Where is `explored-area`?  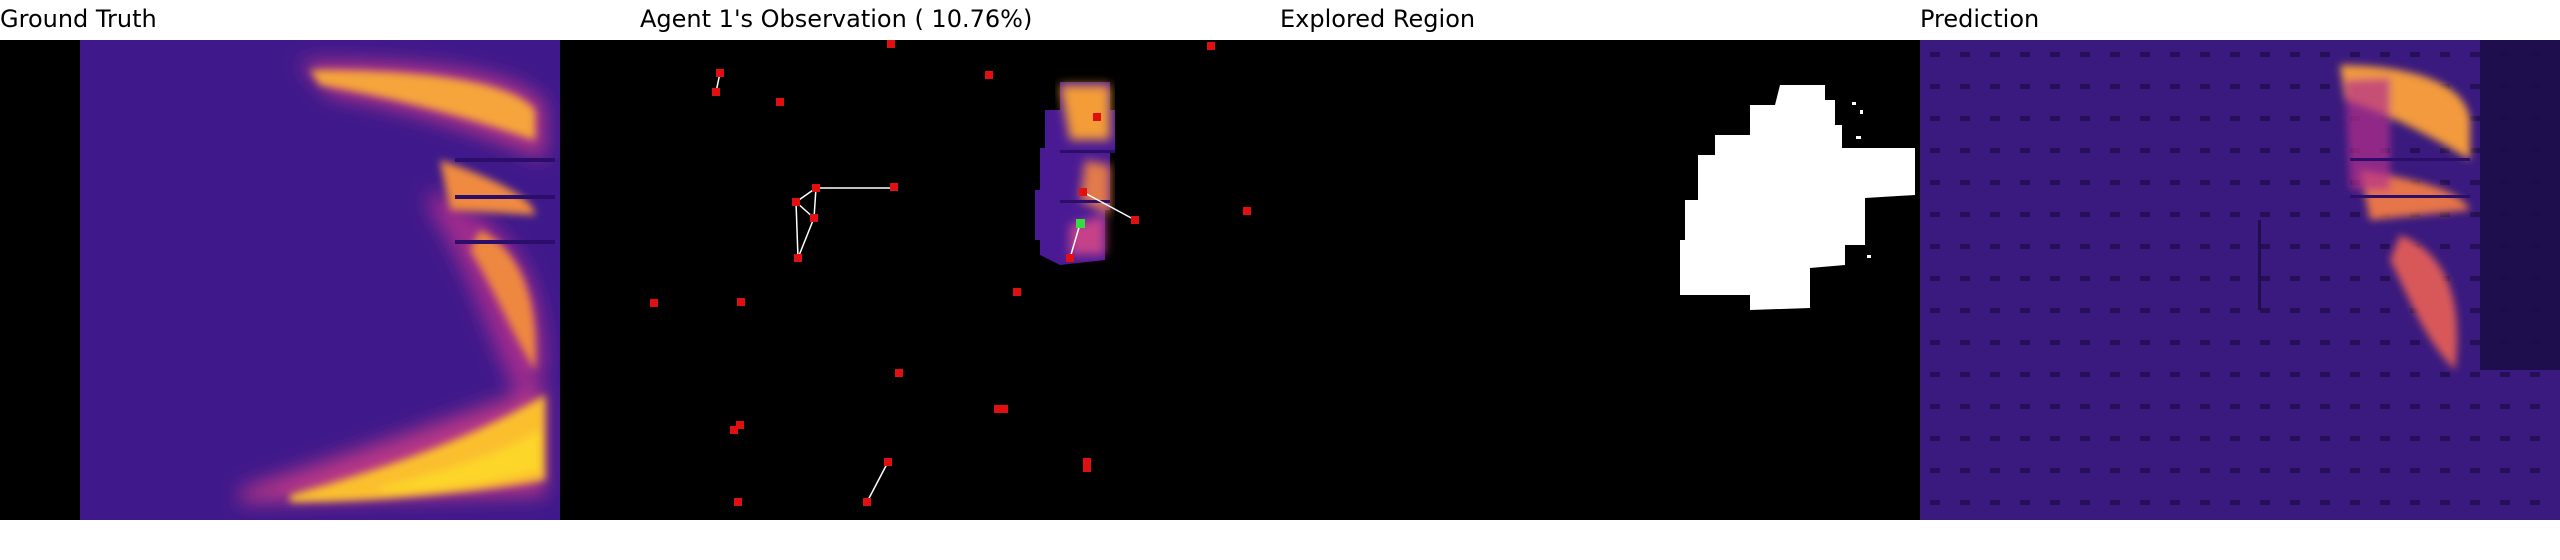
explored-area is located at coordinates (1797, 197).